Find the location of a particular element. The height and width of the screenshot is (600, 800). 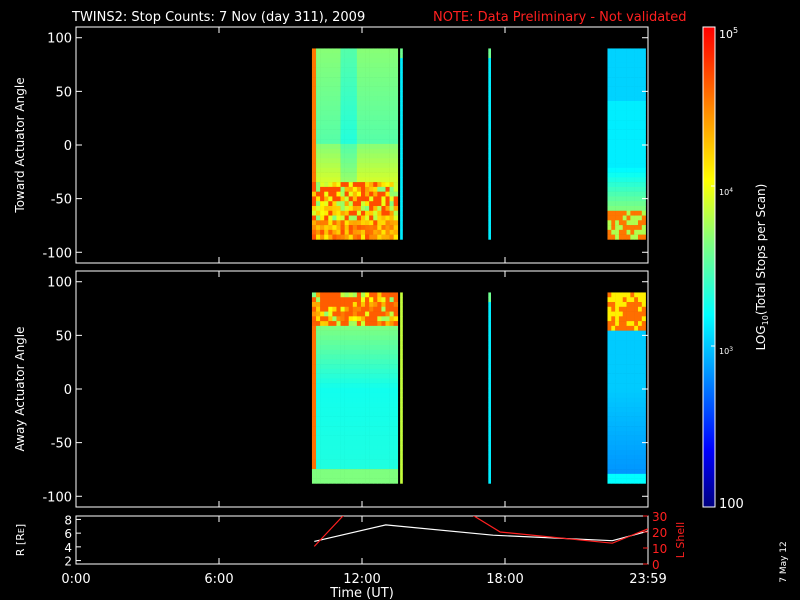

y-tick-label: 0 is located at coordinates (68, 390).